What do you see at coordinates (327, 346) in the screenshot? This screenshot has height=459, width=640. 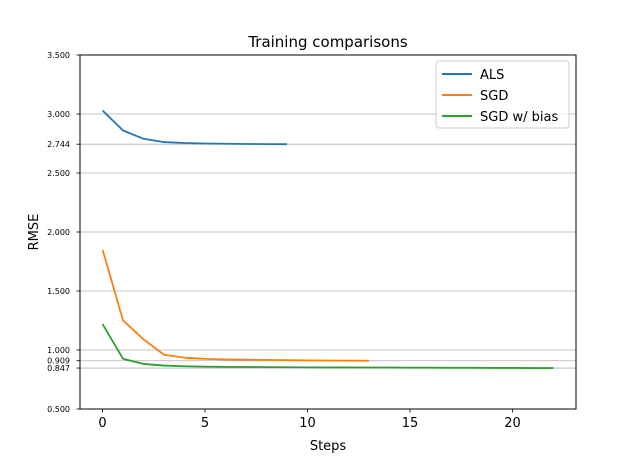 I see `series-line-sgd-w-bias` at bounding box center [327, 346].